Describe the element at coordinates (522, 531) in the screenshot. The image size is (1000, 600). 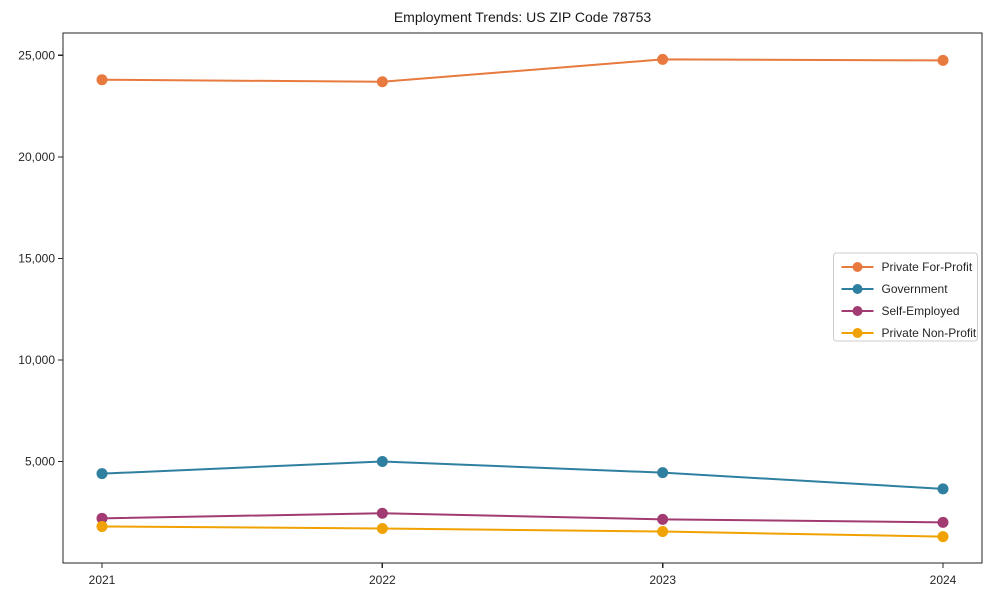
I see `series-line-private-non-profit` at that location.